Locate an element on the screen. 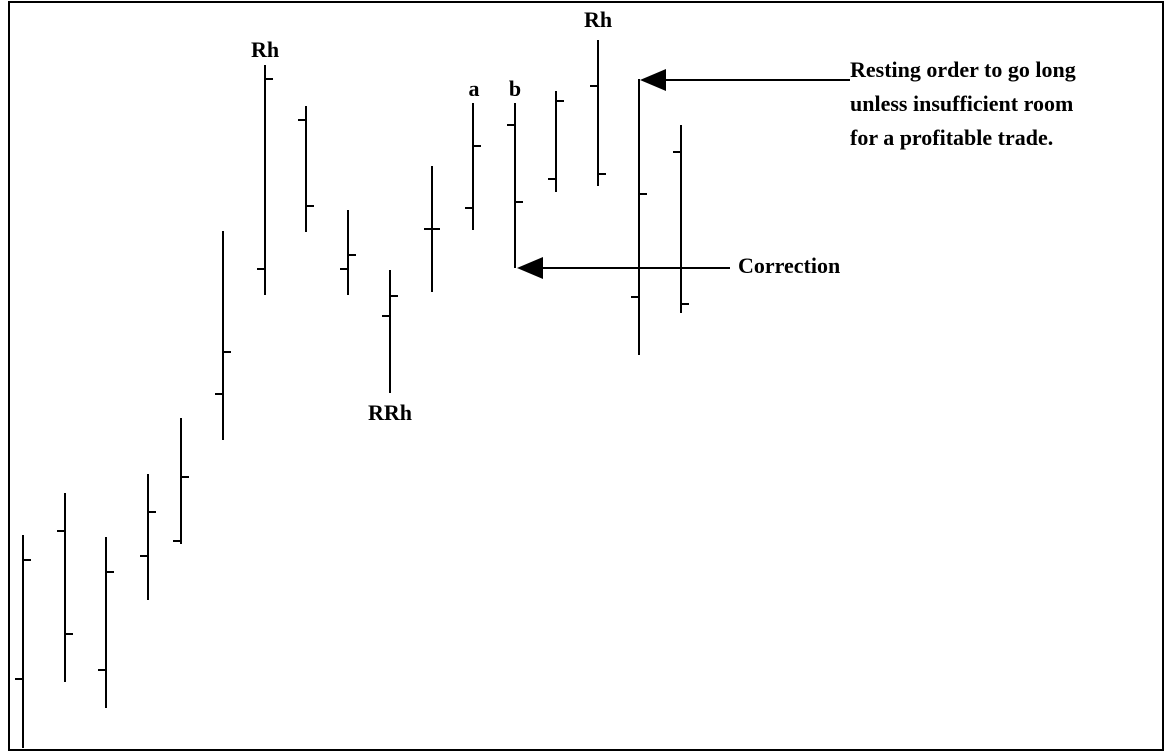  order-text-line: for a profitable trade. is located at coordinates (951, 137).